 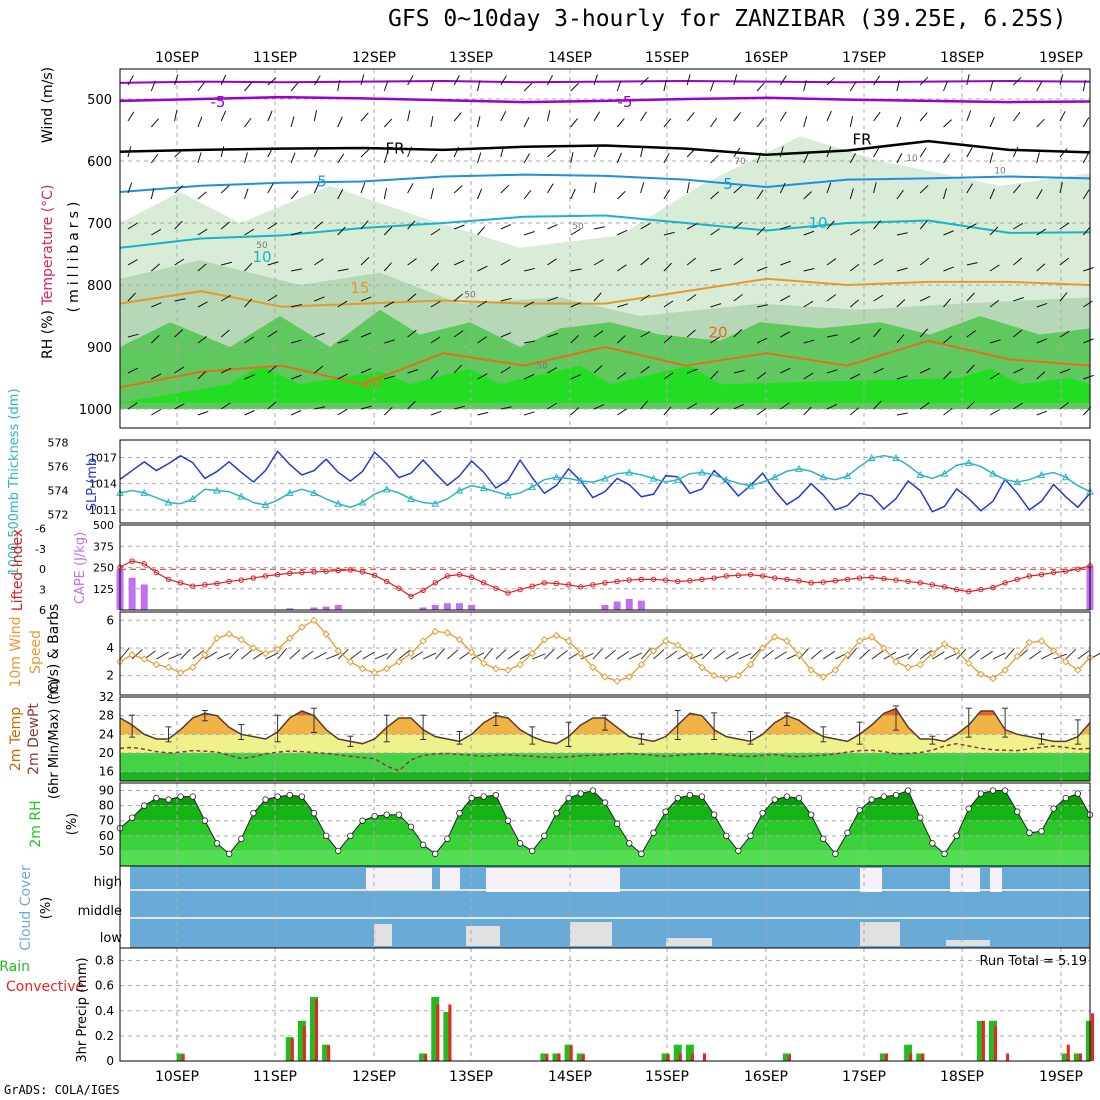 What do you see at coordinates (95, 410) in the screenshot?
I see `pressure-tick-label: 1000` at bounding box center [95, 410].